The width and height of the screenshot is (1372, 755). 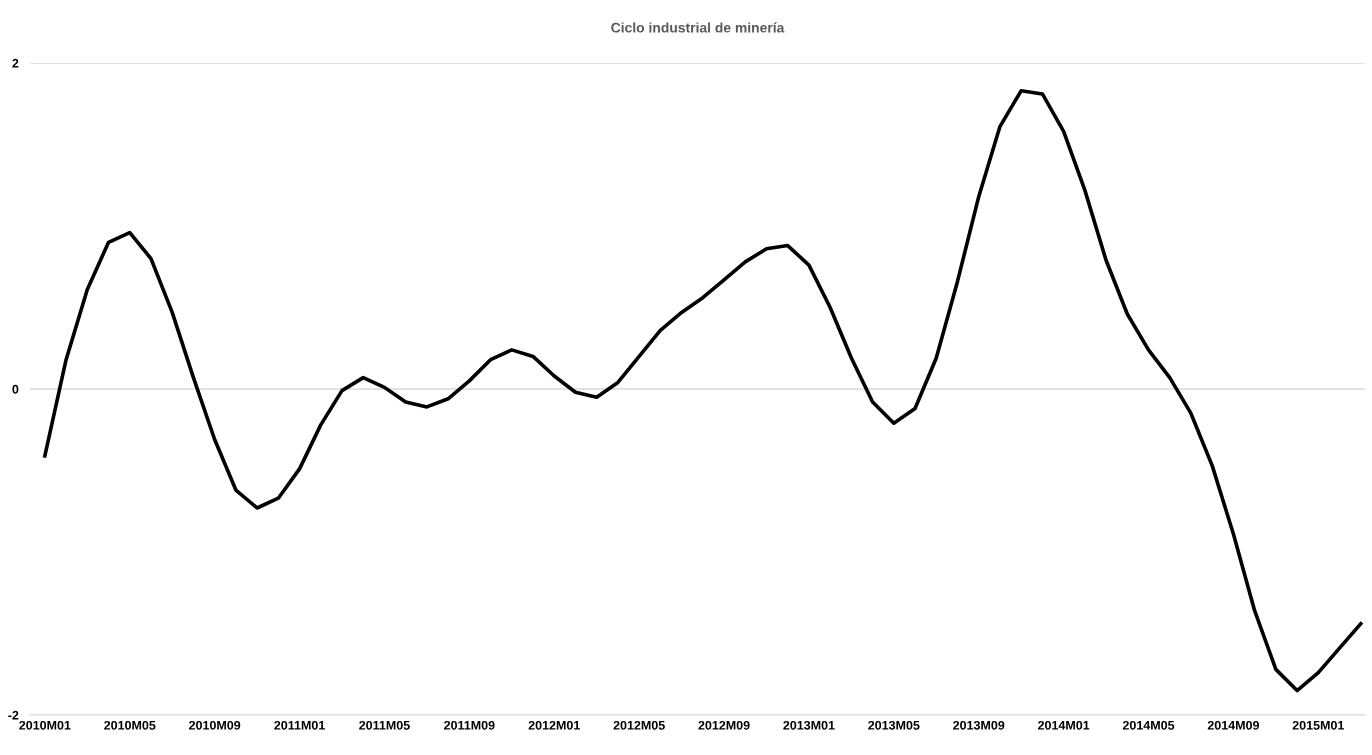 I want to click on y-tick-label: -2, so click(x=13, y=715).